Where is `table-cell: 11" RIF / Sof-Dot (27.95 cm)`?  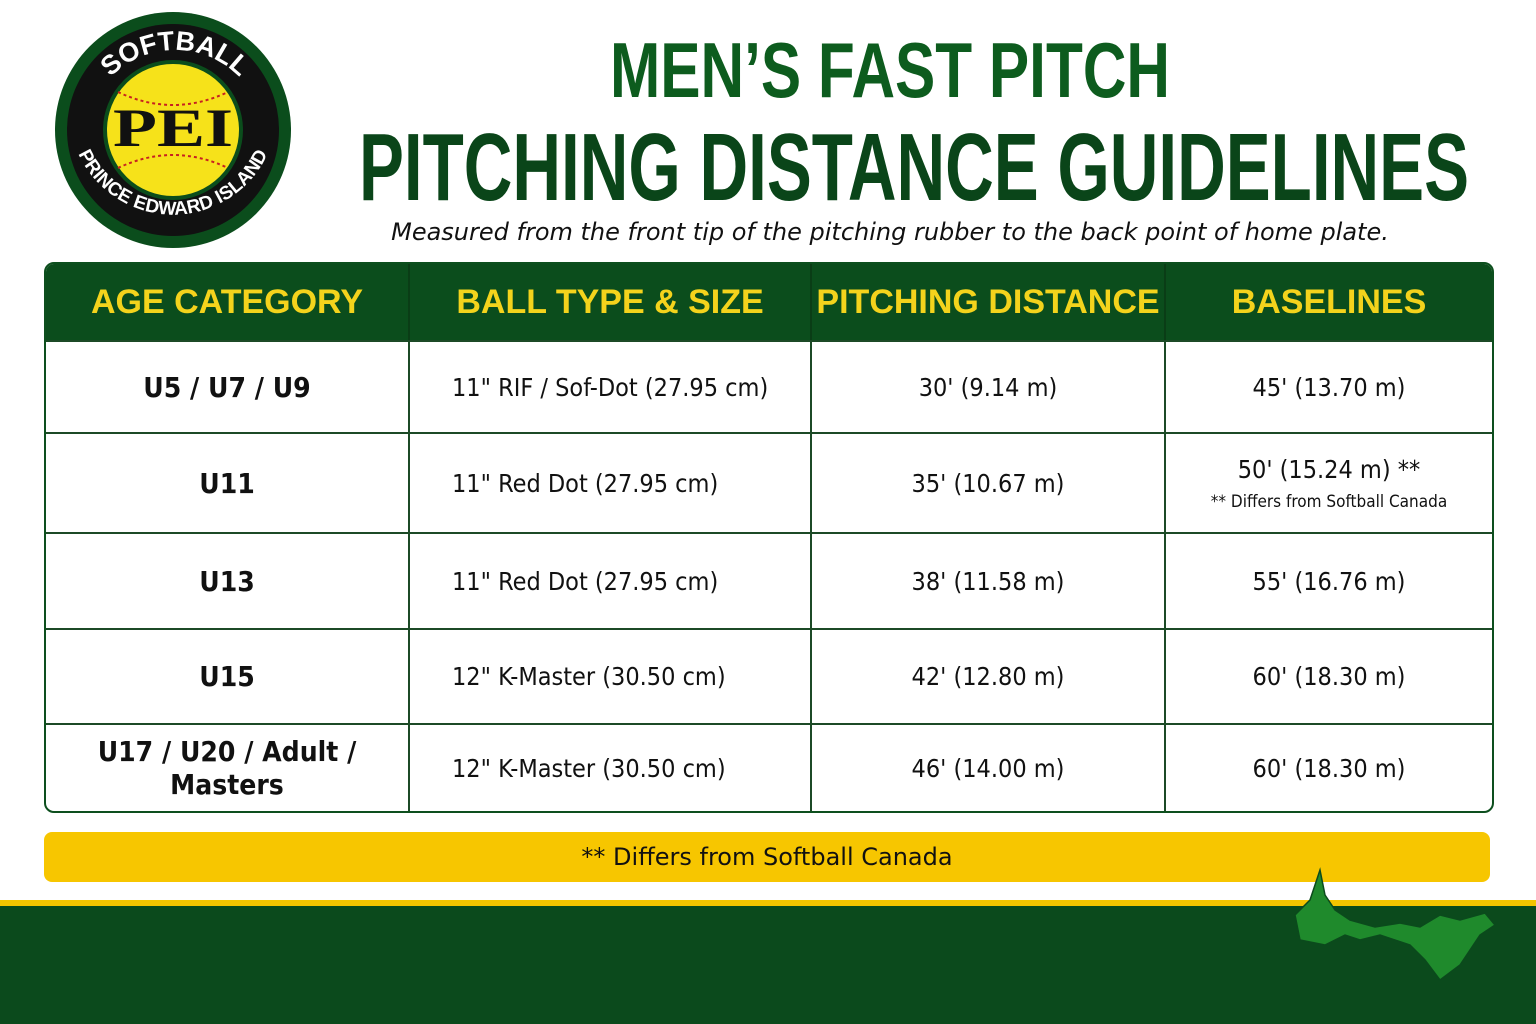 table-cell: 11" RIF / Sof-Dot (27.95 cm) is located at coordinates (611, 386).